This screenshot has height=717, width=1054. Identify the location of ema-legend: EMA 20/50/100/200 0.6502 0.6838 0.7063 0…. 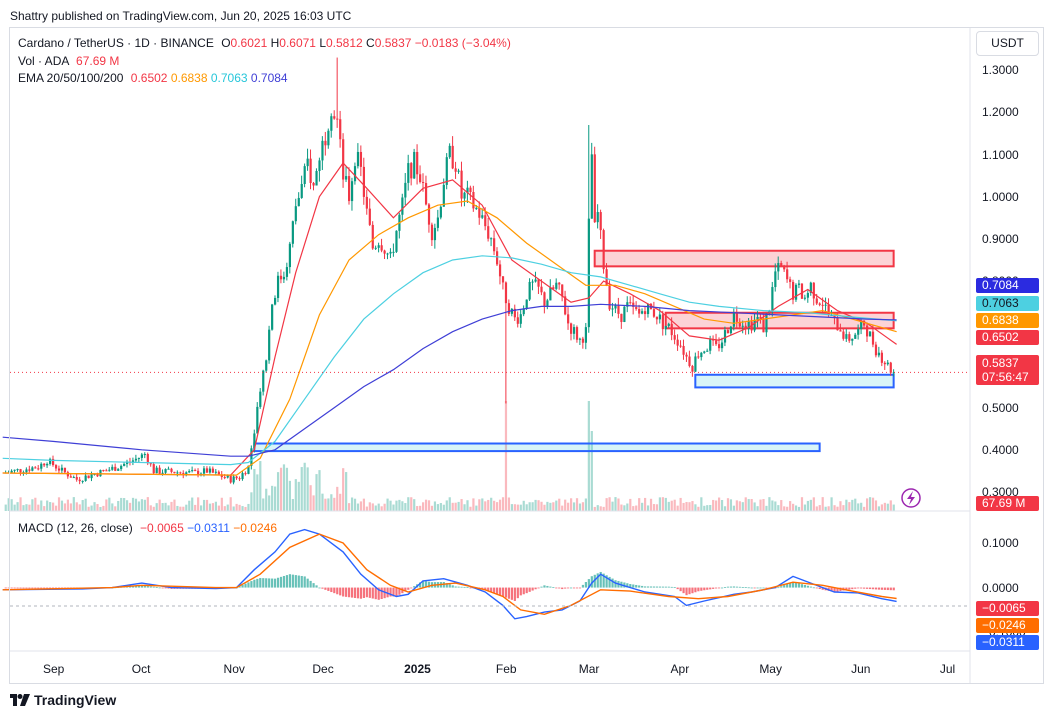
(153, 78).